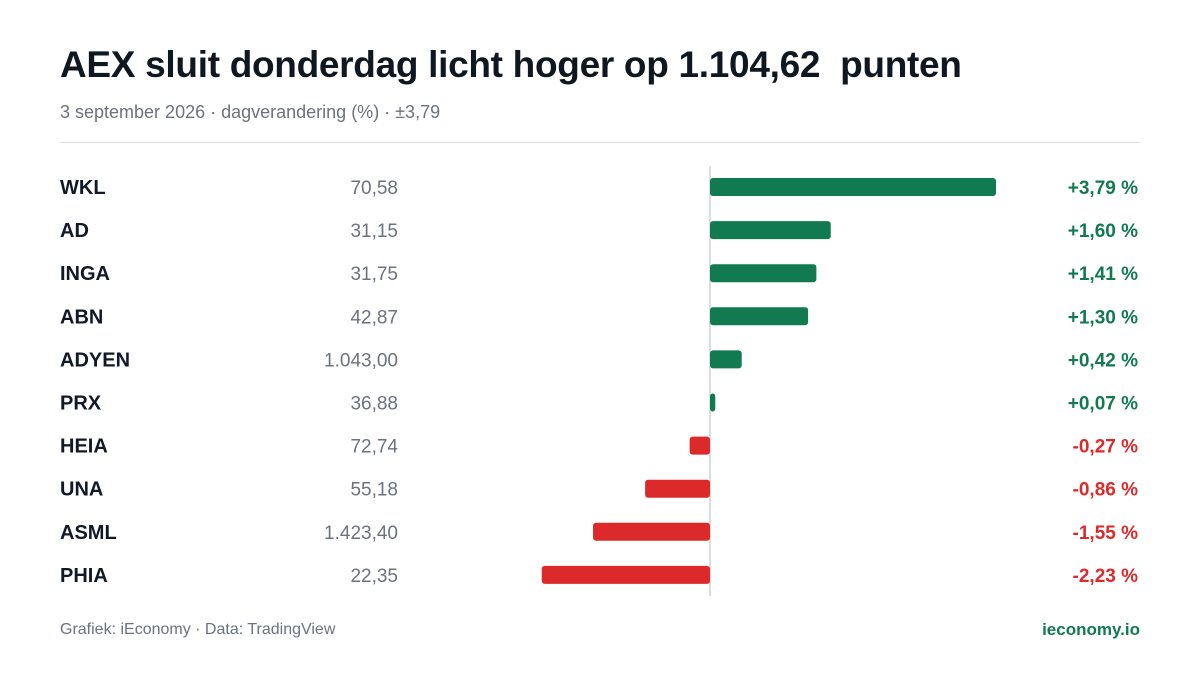 This screenshot has height=675, width=1200. What do you see at coordinates (599, 360) in the screenshot?
I see `bar-row: ADYEN 1.043,00 +0,42 %` at bounding box center [599, 360].